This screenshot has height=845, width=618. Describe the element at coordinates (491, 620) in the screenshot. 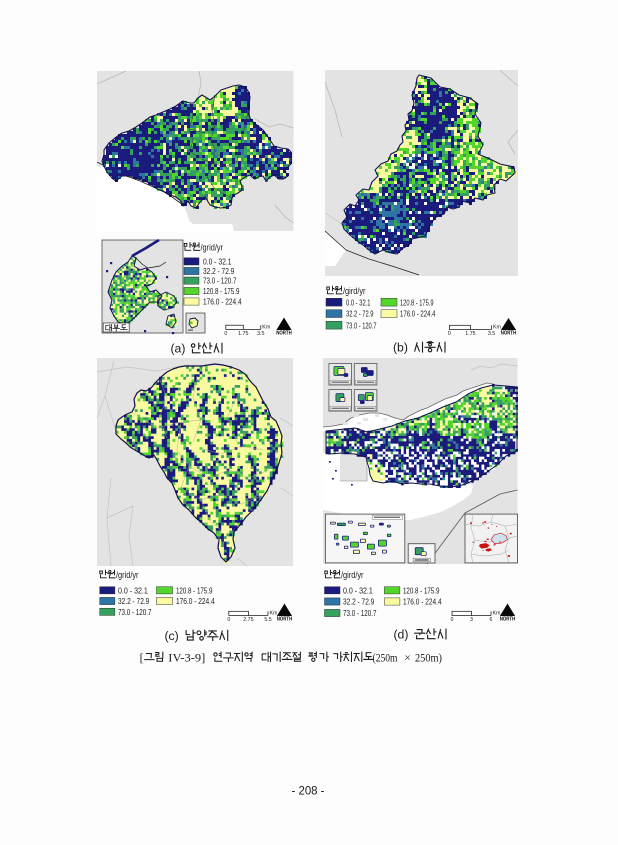

I see `svg-text: 6` at that location.